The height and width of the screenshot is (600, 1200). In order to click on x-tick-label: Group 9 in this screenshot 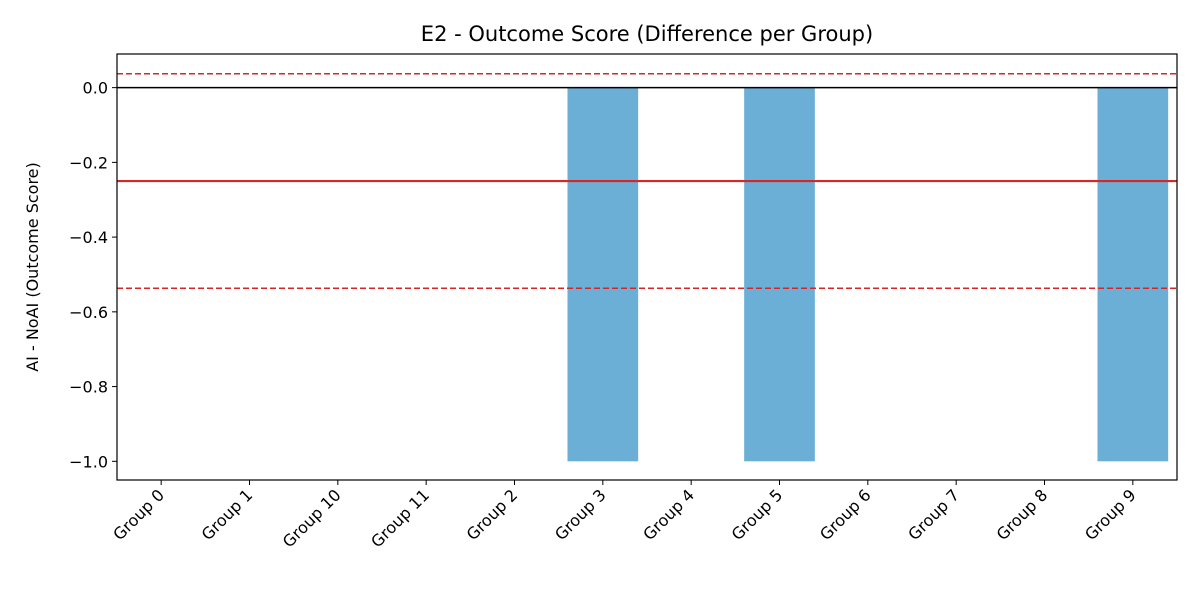, I will do `click(1110, 514)`.